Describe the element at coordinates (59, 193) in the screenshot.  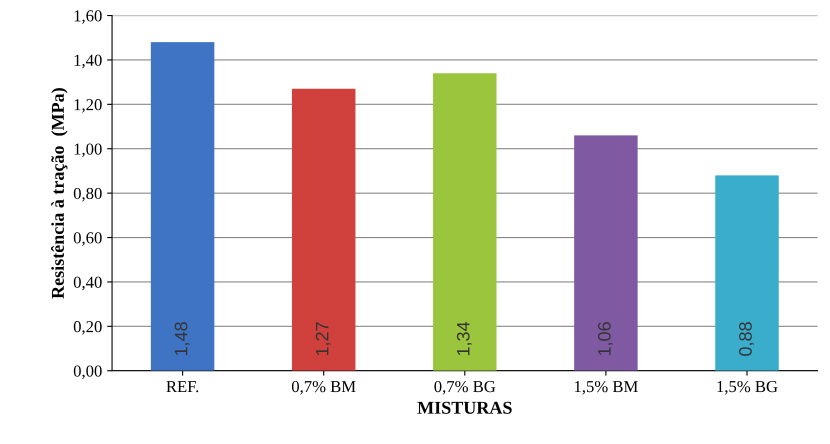
I see `y-axis-title: Resistência à tração (MPa)` at that location.